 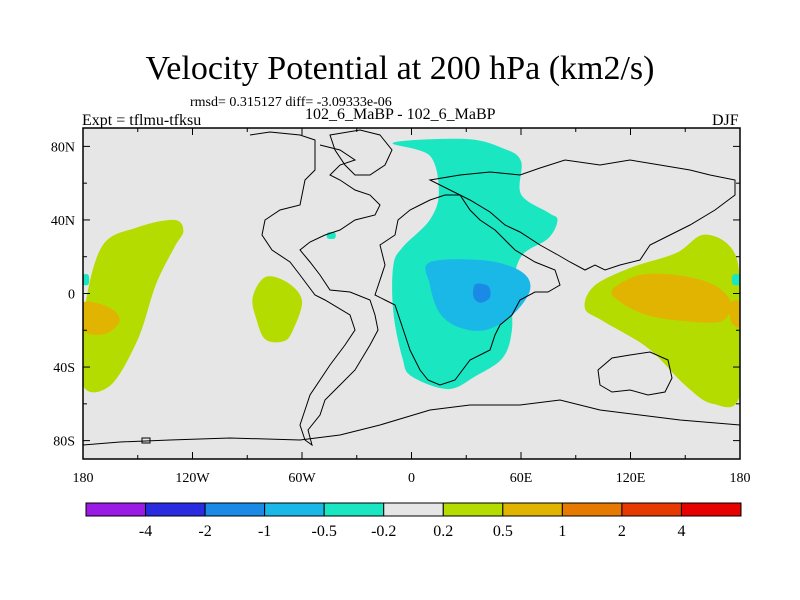 What do you see at coordinates (101, 318) in the screenshot?
I see `contour-pacific-orange-west` at bounding box center [101, 318].